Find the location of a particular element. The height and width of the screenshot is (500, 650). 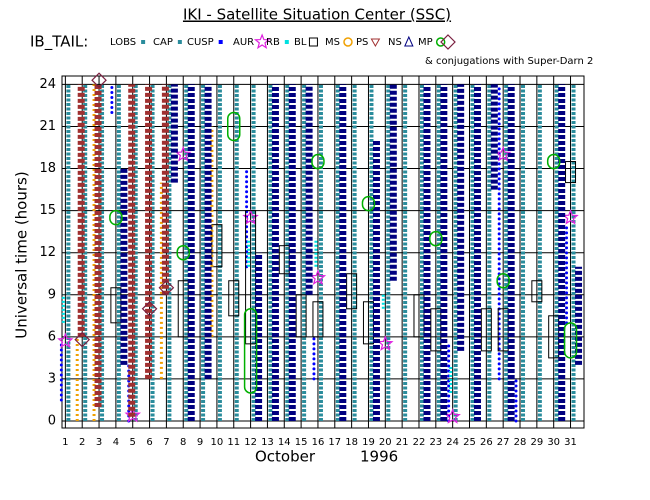

x-tick-label: 25 is located at coordinates (469, 442).